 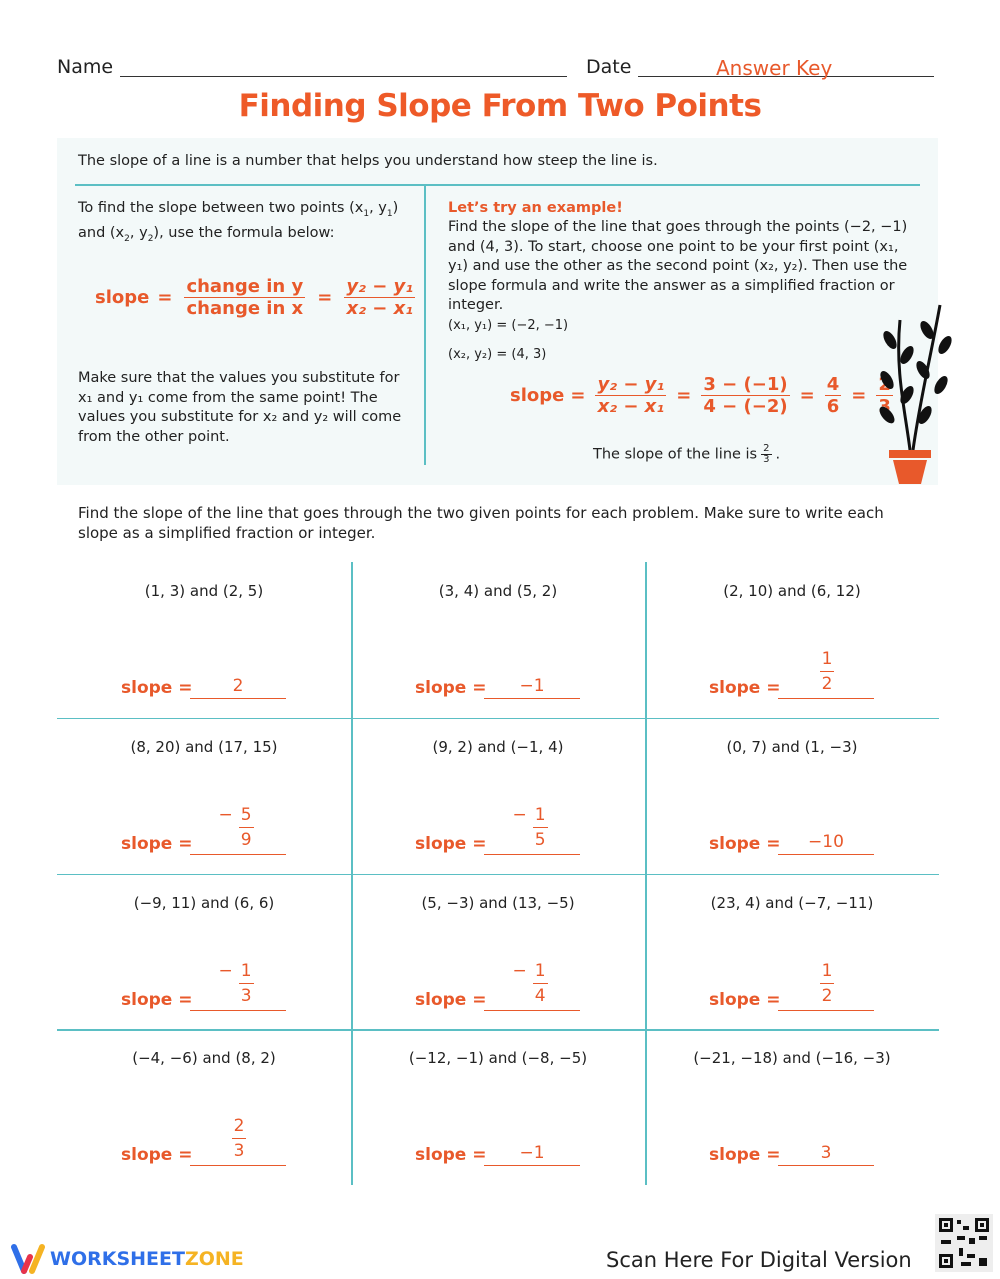 What do you see at coordinates (915, 394) in the screenshot?
I see `plant-illustration` at bounding box center [915, 394].